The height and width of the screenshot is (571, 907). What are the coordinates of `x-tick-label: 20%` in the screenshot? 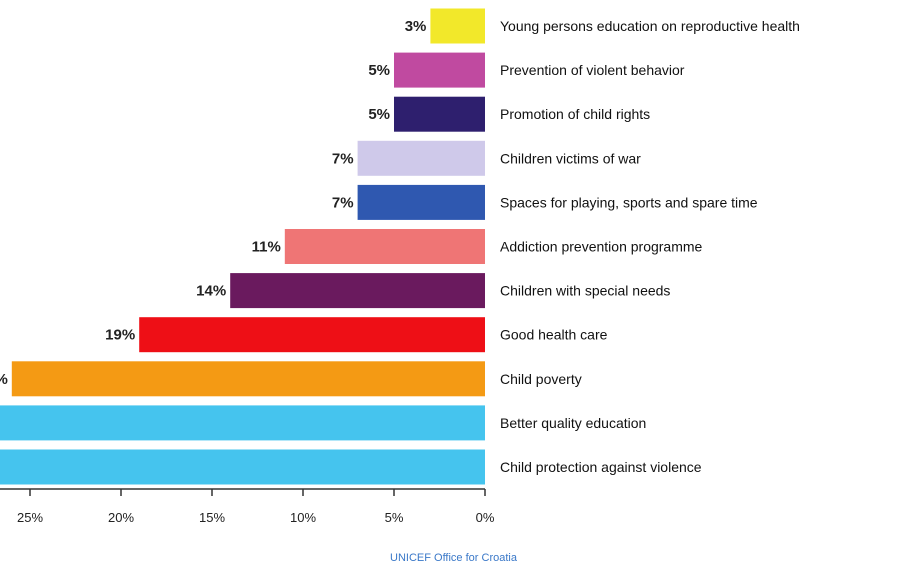 It's located at (121, 517).